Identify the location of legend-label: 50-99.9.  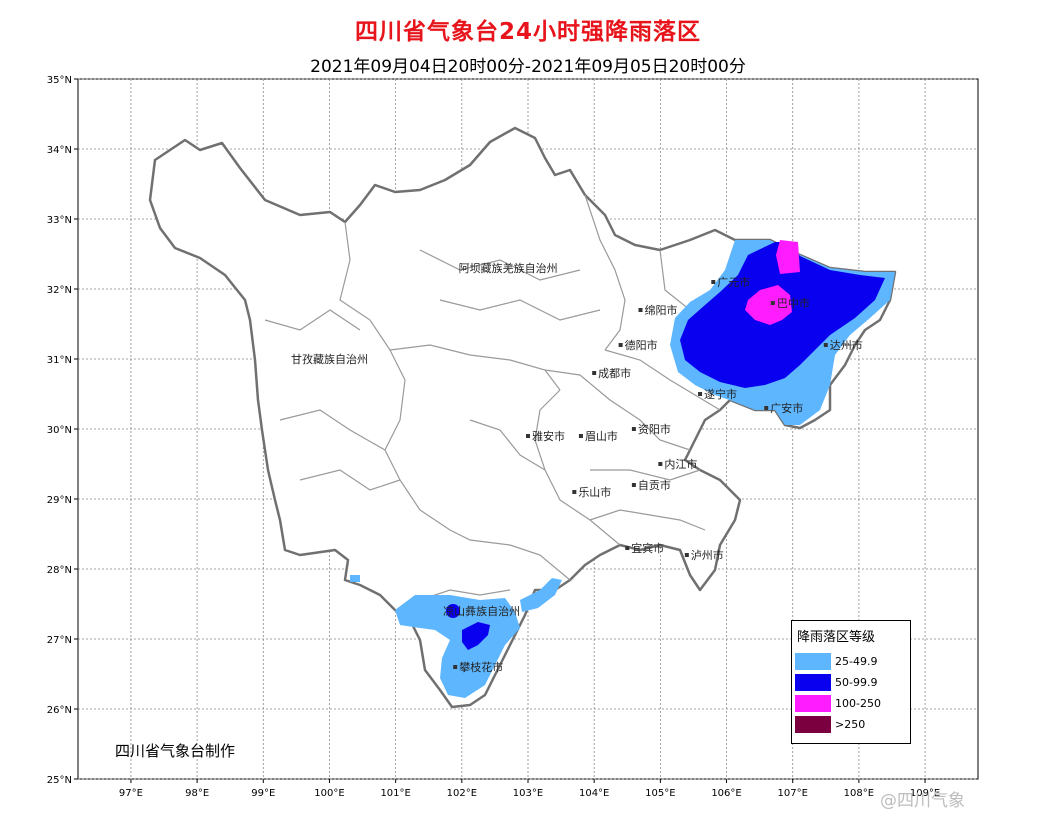
(856, 682).